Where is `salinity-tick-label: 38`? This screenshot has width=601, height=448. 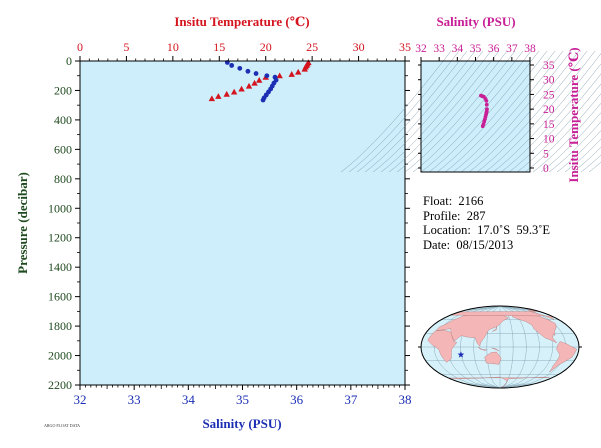
salinity-tick-label: 38 is located at coordinates (405, 399).